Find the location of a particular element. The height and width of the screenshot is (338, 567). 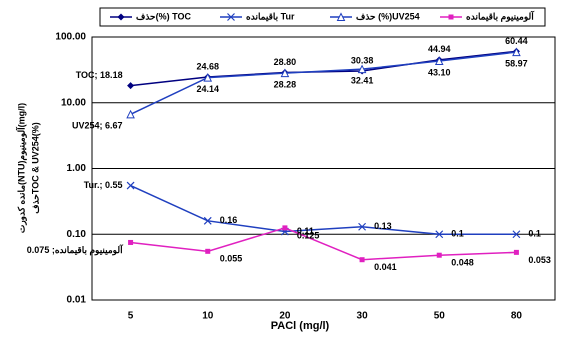

data-label: آلومینیوم باقیمانده; 0.075 is located at coordinates (75, 250).